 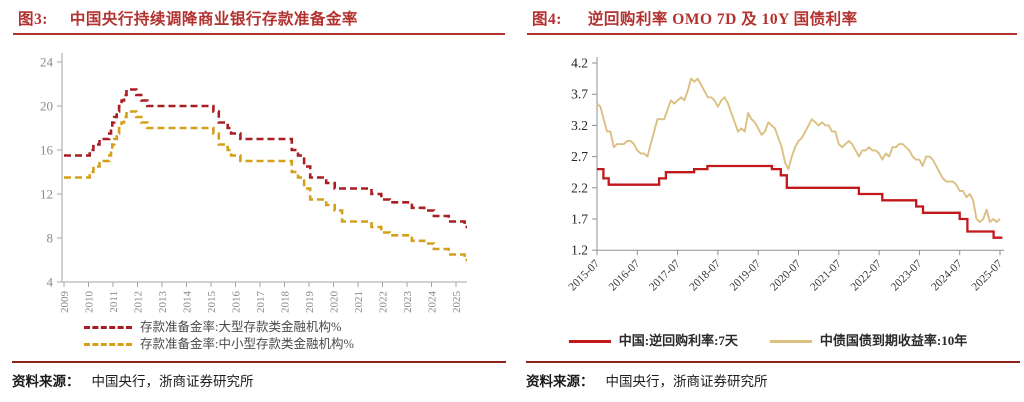 I want to click on figure3-source-label: 资料来源：, so click(x=46, y=381).